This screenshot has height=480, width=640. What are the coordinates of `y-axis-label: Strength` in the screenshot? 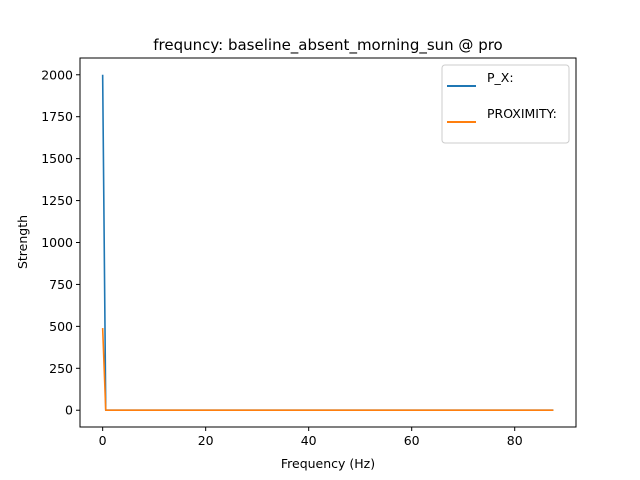 It's located at (22, 242).